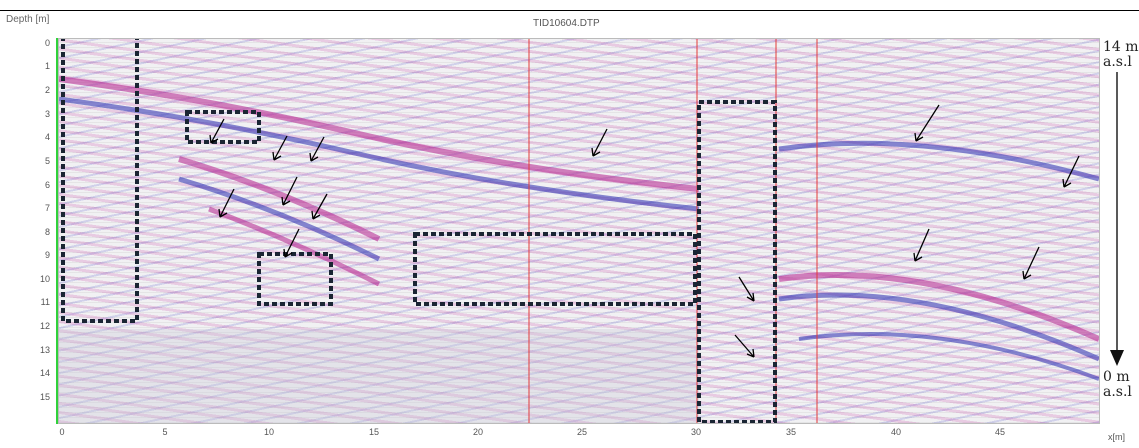 This screenshot has width=1139, height=448. Describe the element at coordinates (47, 137) in the screenshot. I see `y-tick: 4` at that location.